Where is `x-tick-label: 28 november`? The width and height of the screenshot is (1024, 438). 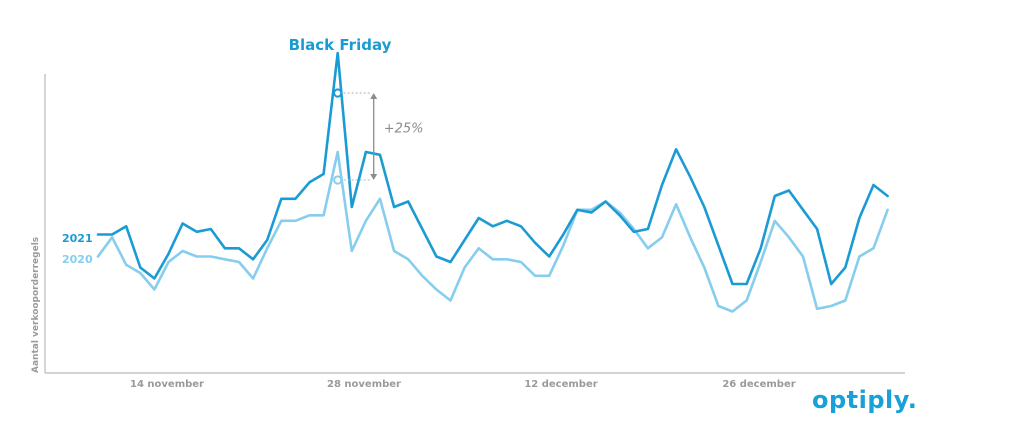 x-tick-label: 28 november is located at coordinates (364, 384).